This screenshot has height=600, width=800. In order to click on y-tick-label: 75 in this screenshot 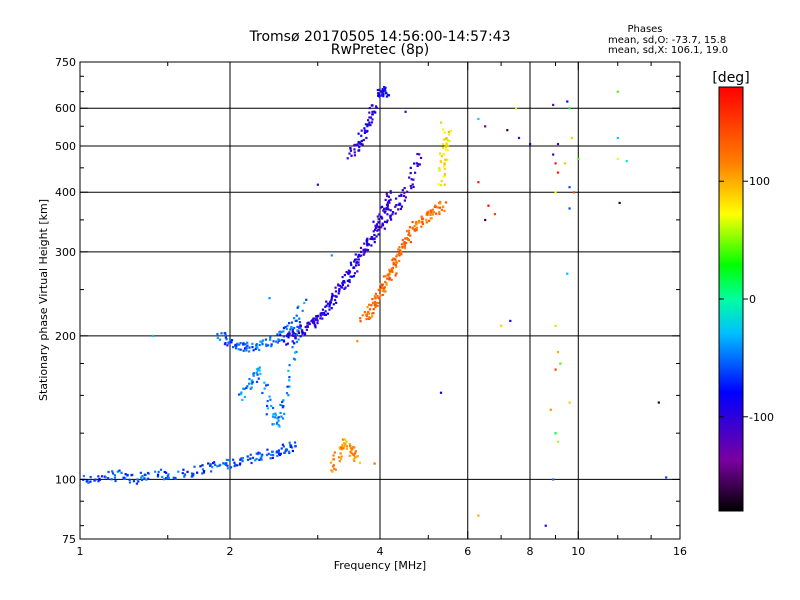, I will do `click(69, 539)`.